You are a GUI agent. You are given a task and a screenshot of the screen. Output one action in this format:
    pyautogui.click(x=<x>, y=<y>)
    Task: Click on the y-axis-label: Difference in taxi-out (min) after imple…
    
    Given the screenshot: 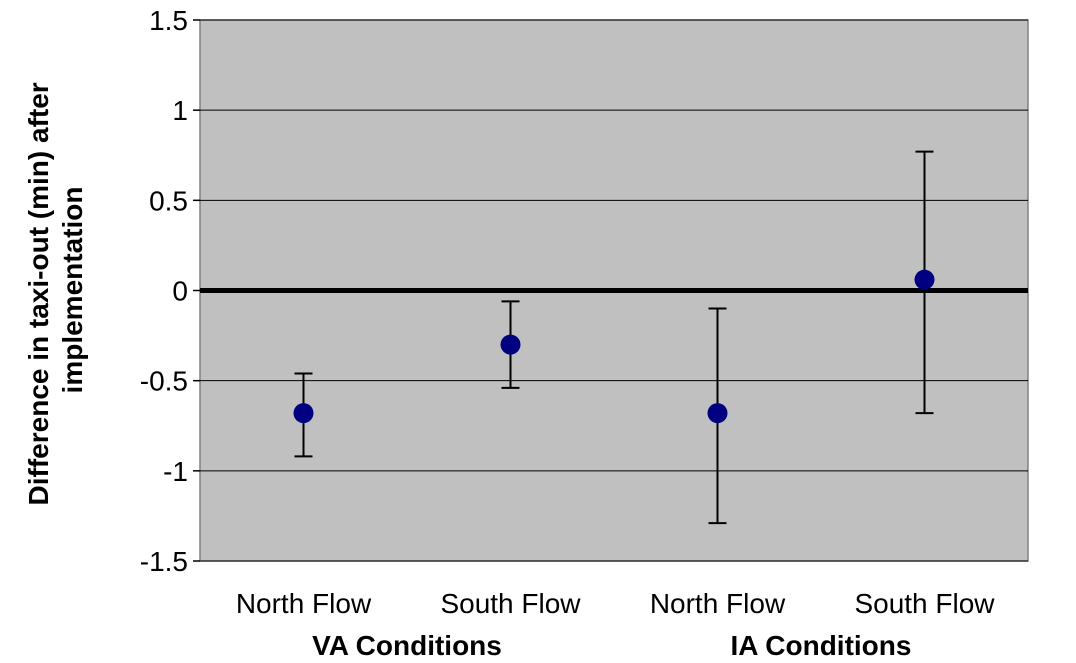 What is the action you would take?
    pyautogui.click(x=55, y=290)
    